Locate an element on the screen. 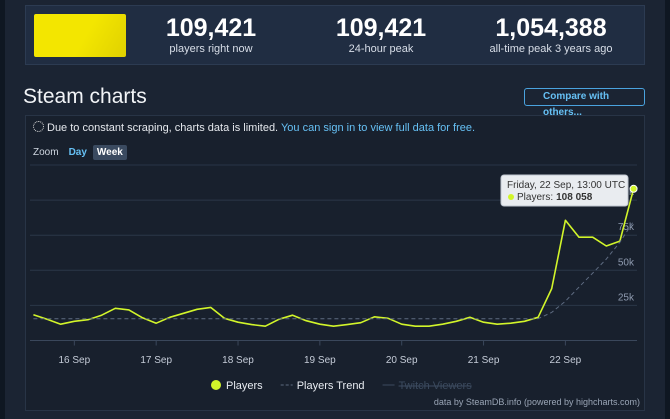  game-thumbnail is located at coordinates (80, 35).